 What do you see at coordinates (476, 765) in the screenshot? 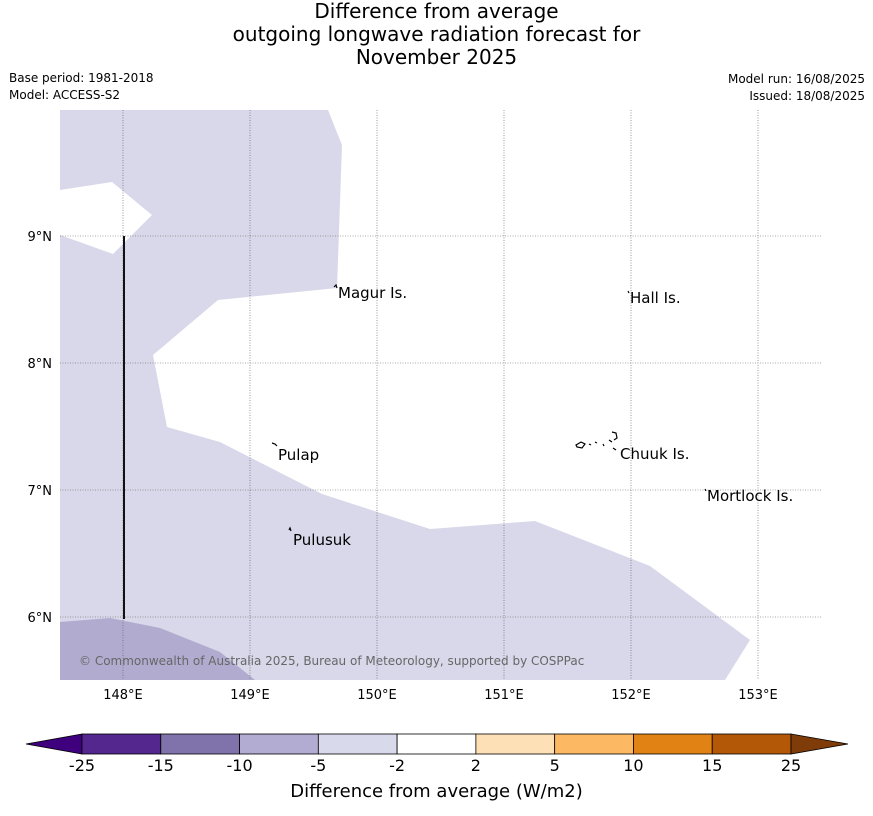
I see `colorbar-tick-label: 2` at bounding box center [476, 765].